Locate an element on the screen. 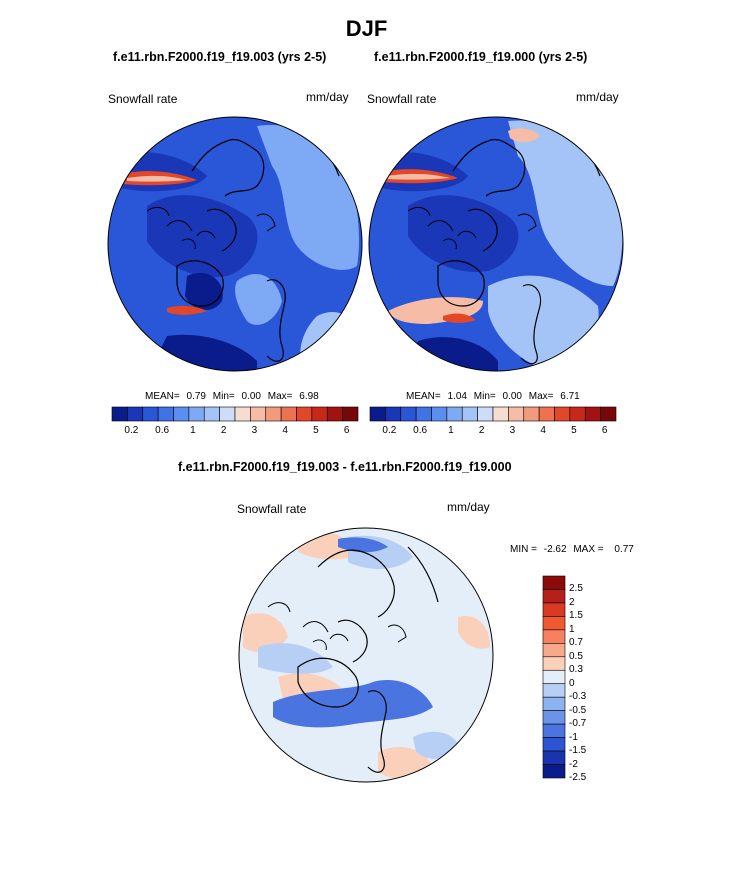  colorbar-2-tick-label: 2 is located at coordinates (481, 430).